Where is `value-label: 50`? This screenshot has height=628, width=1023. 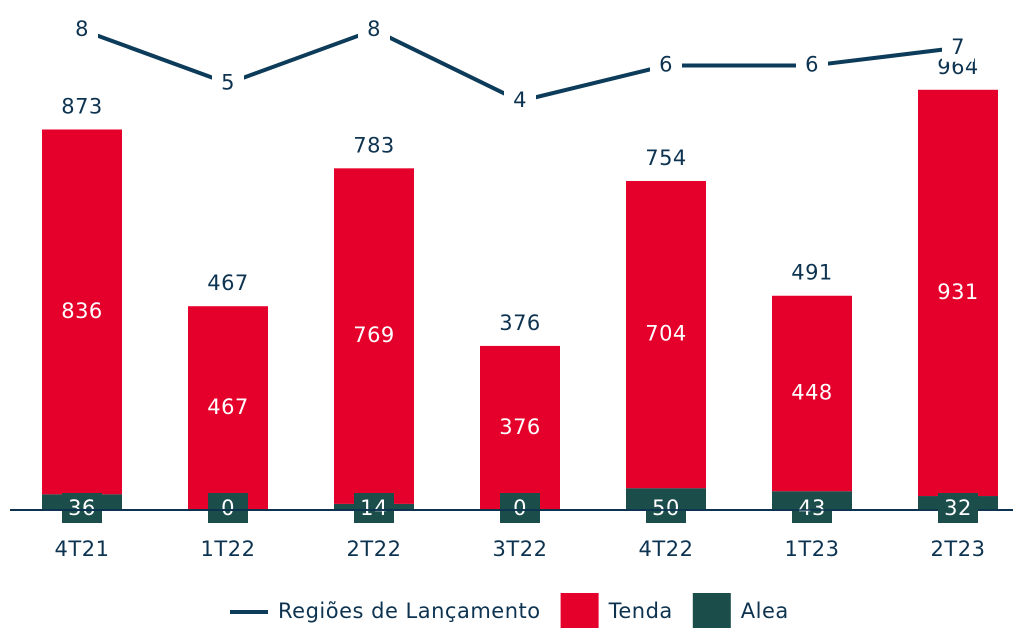
value-label: 50 is located at coordinates (666, 508).